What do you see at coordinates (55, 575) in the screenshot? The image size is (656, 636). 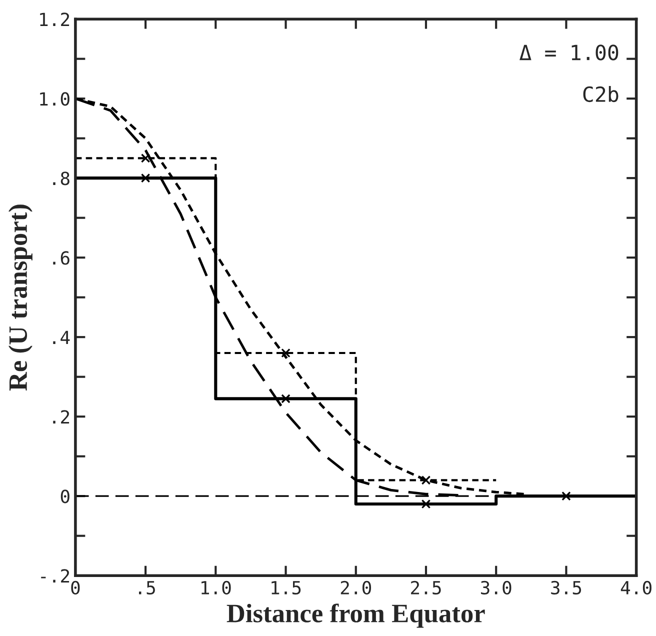 I see `y-tick-label: -.2` at bounding box center [55, 575].